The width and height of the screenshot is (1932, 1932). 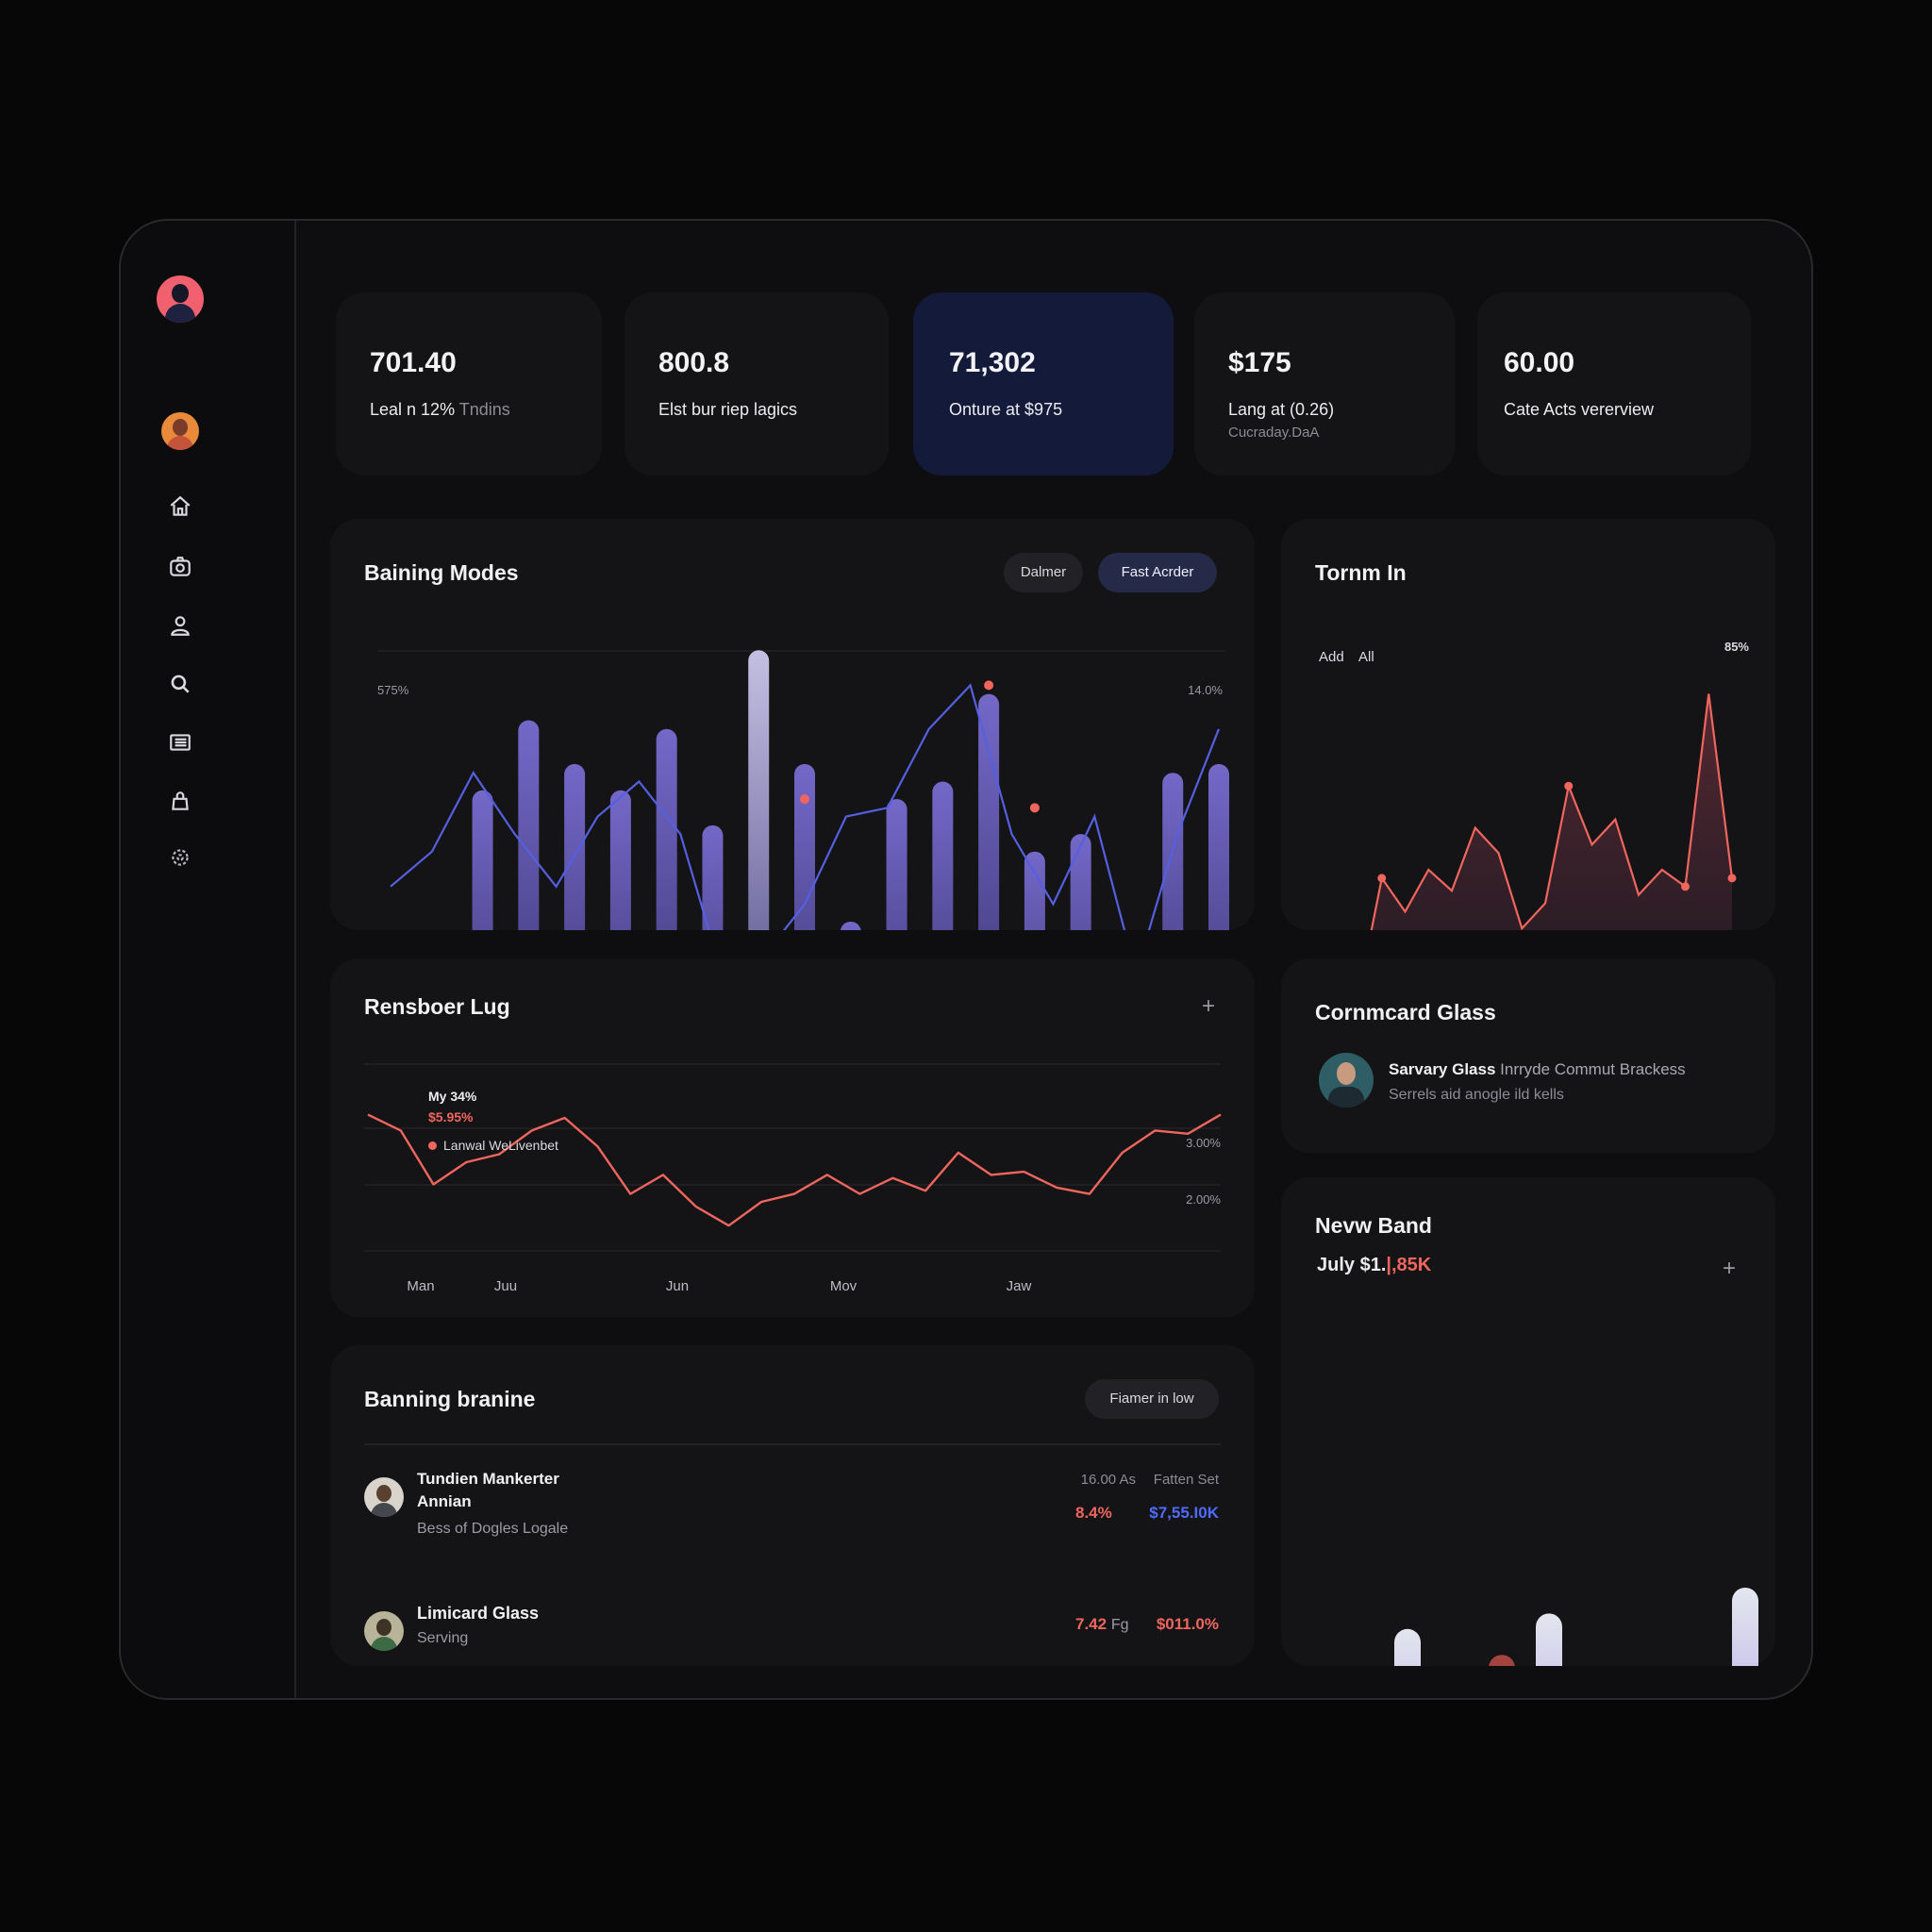 What do you see at coordinates (493, 1145) in the screenshot?
I see `tooltip-legend: Lanwal WeLivenbet` at bounding box center [493, 1145].